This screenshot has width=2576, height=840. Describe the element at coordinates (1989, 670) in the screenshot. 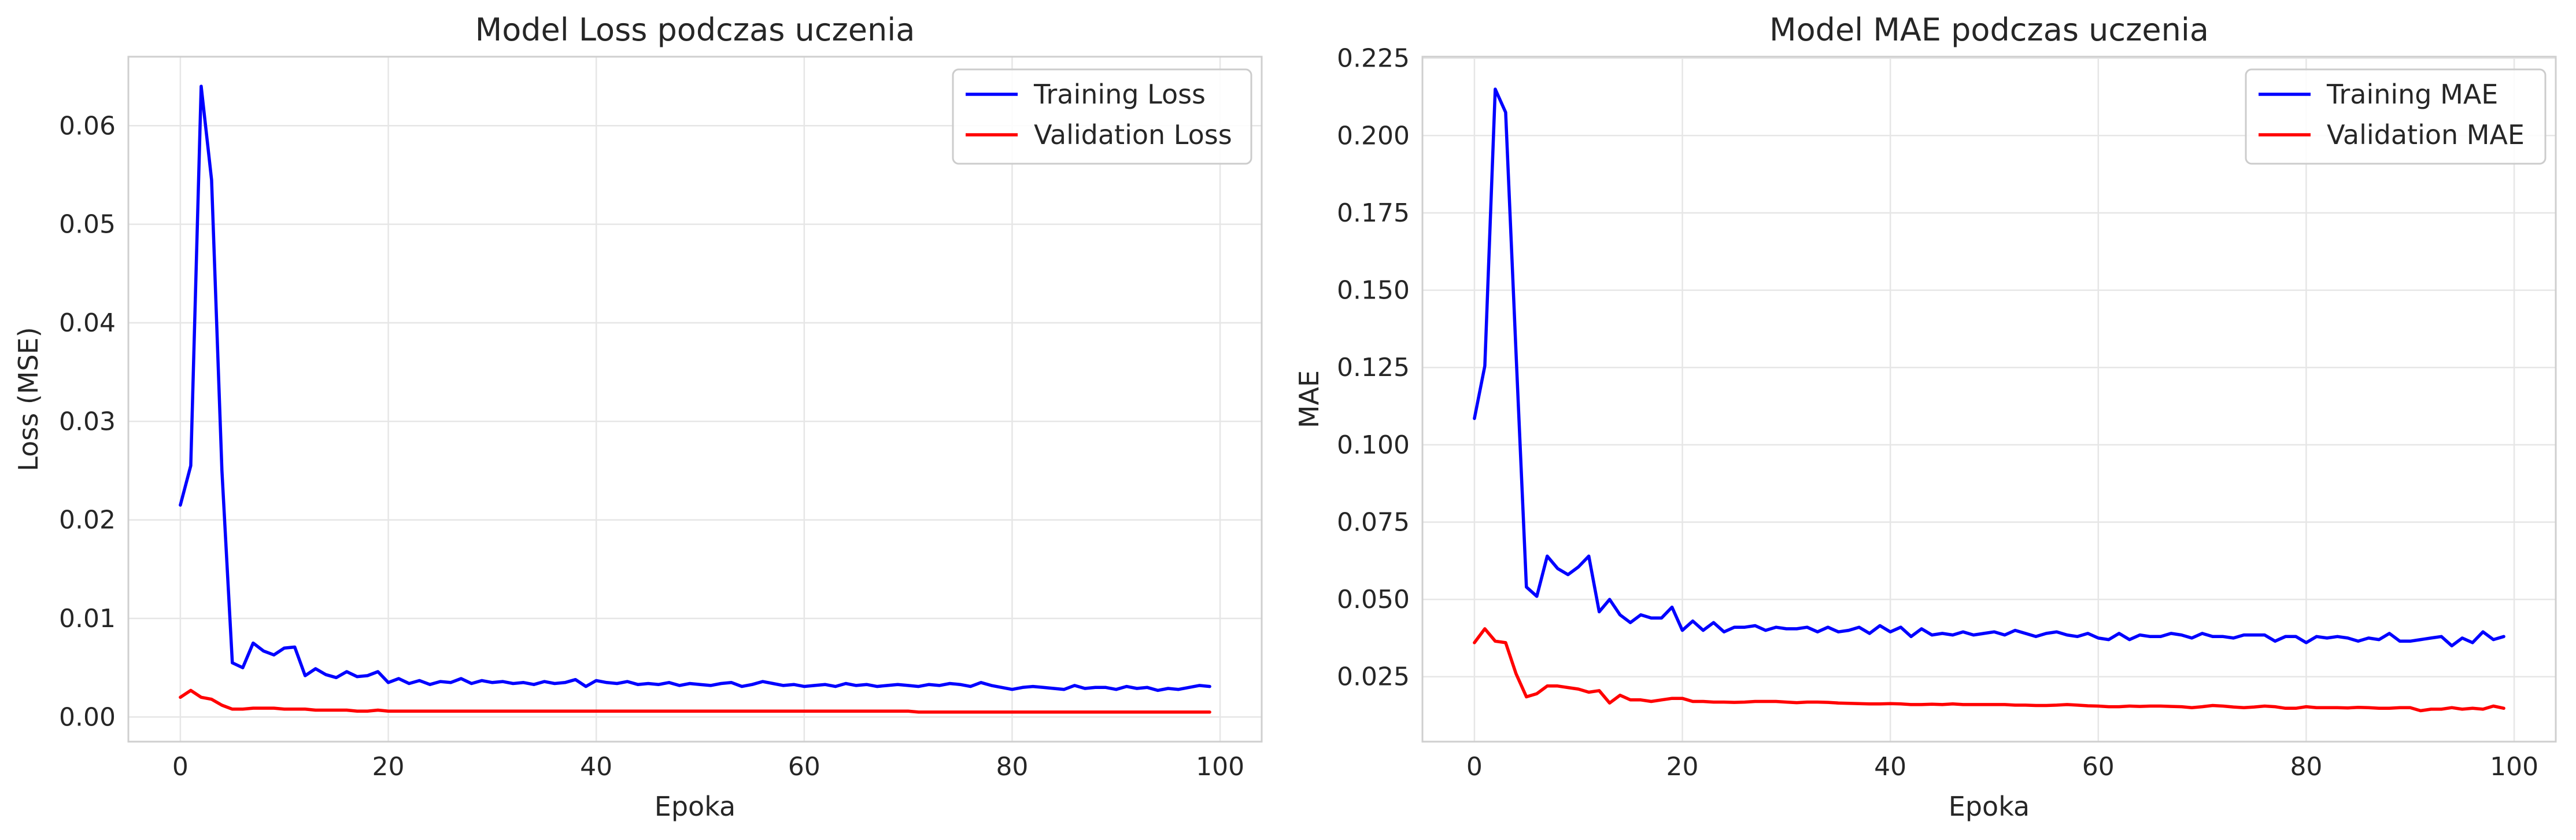

I see `mae-series-line-validation` at that location.